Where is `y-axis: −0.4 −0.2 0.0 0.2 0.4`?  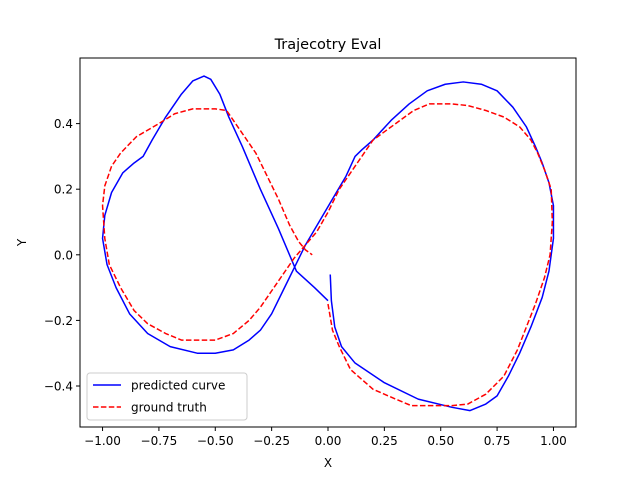 y-axis: −0.4 −0.2 0.0 0.2 0.4 is located at coordinates (62, 255).